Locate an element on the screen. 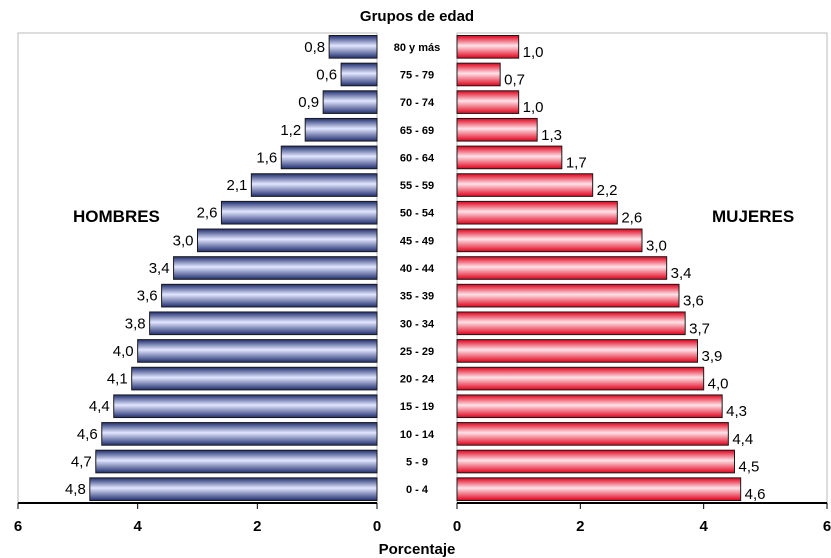  value-label-mujeres-10: 3,7 is located at coordinates (699, 328).